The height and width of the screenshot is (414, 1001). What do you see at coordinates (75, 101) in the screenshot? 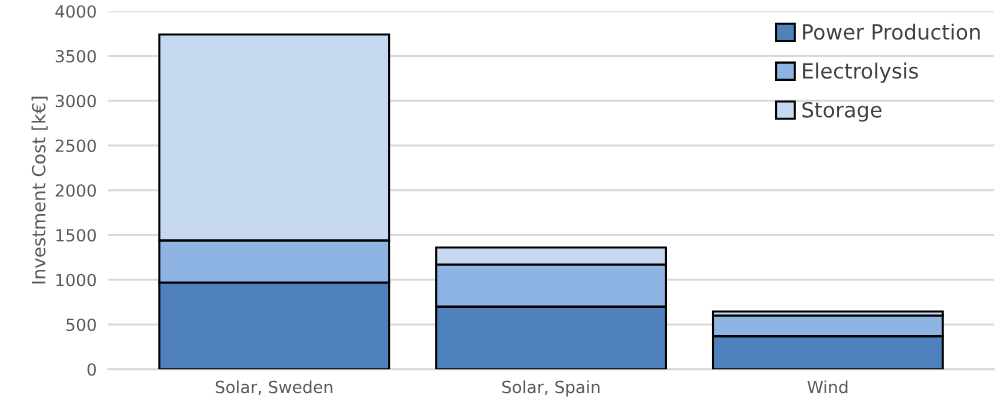
I see `y-tick-label: 3000` at bounding box center [75, 101].